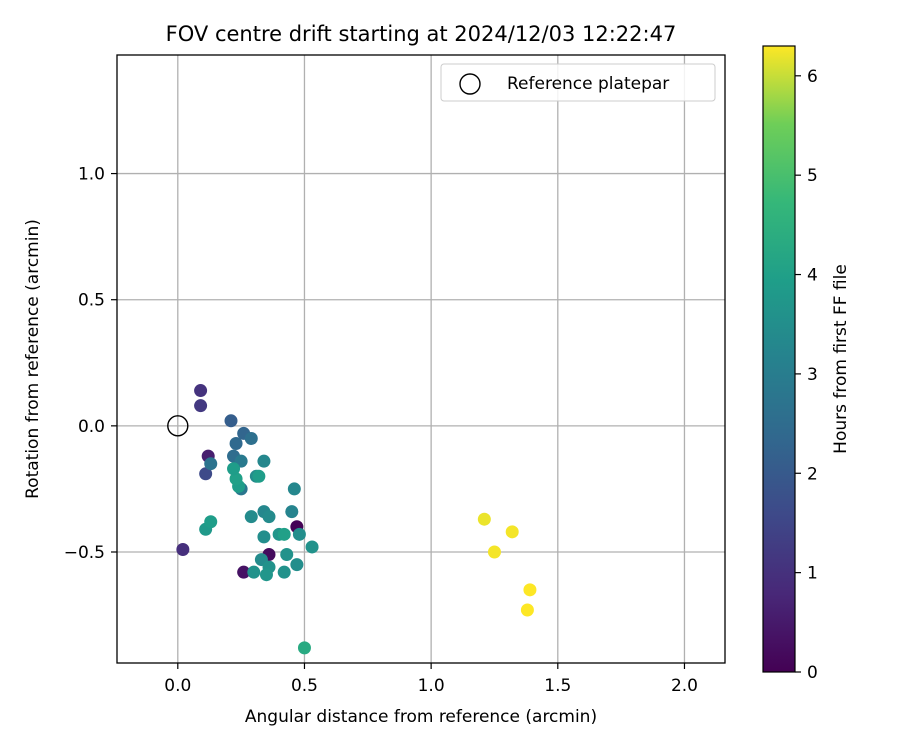 Image resolution: width=900 pixels, height=750 pixels. Describe the element at coordinates (812, 77) in the screenshot. I see `colorbar-tick-label: 6` at that location.